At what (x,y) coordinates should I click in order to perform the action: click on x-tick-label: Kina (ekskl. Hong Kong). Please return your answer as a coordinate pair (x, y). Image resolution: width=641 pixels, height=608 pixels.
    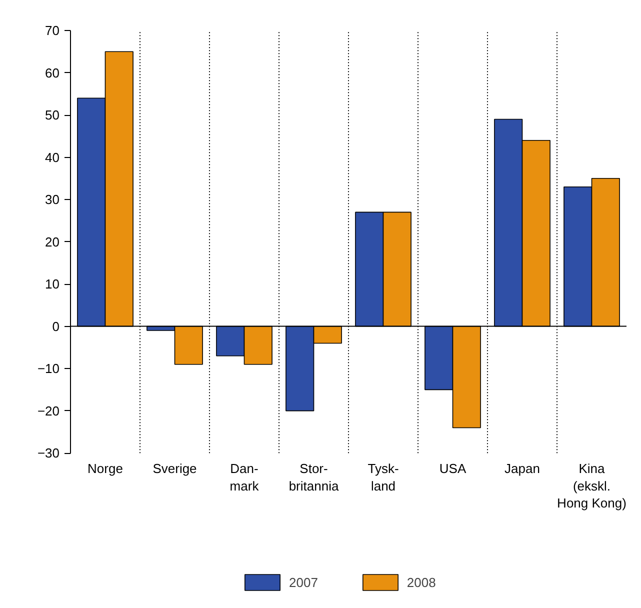
    Looking at the image, I should click on (591, 486).